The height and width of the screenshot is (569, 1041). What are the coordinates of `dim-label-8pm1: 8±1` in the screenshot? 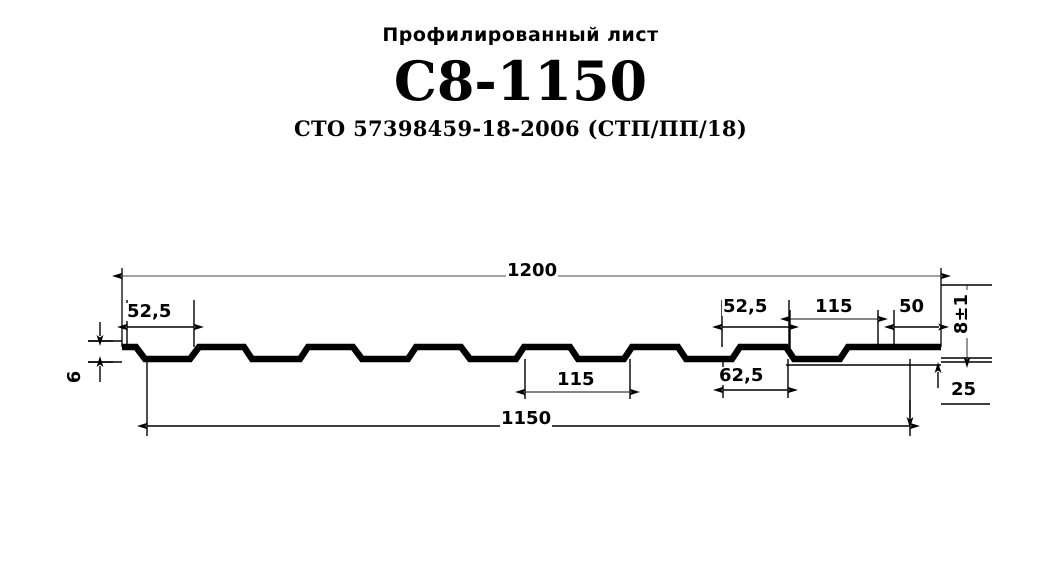 It's located at (961, 314).